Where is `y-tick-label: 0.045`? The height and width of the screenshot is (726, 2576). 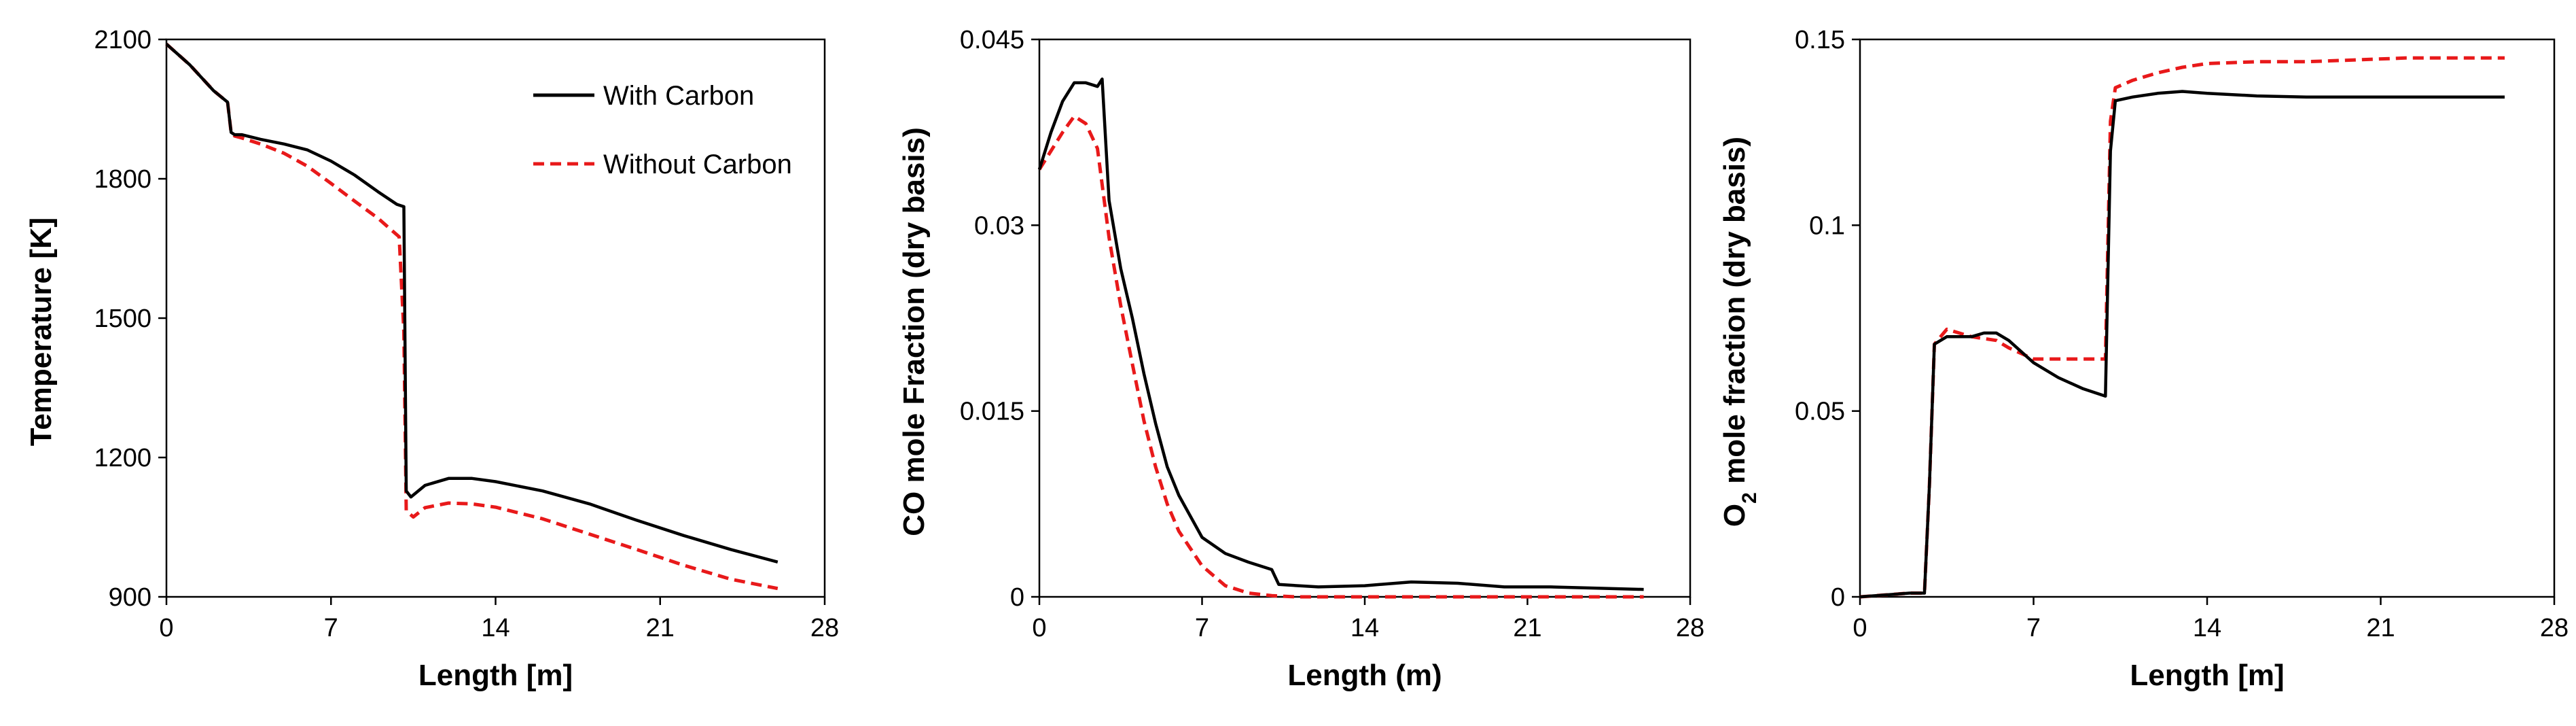 y-tick-label: 0.045 is located at coordinates (992, 40).